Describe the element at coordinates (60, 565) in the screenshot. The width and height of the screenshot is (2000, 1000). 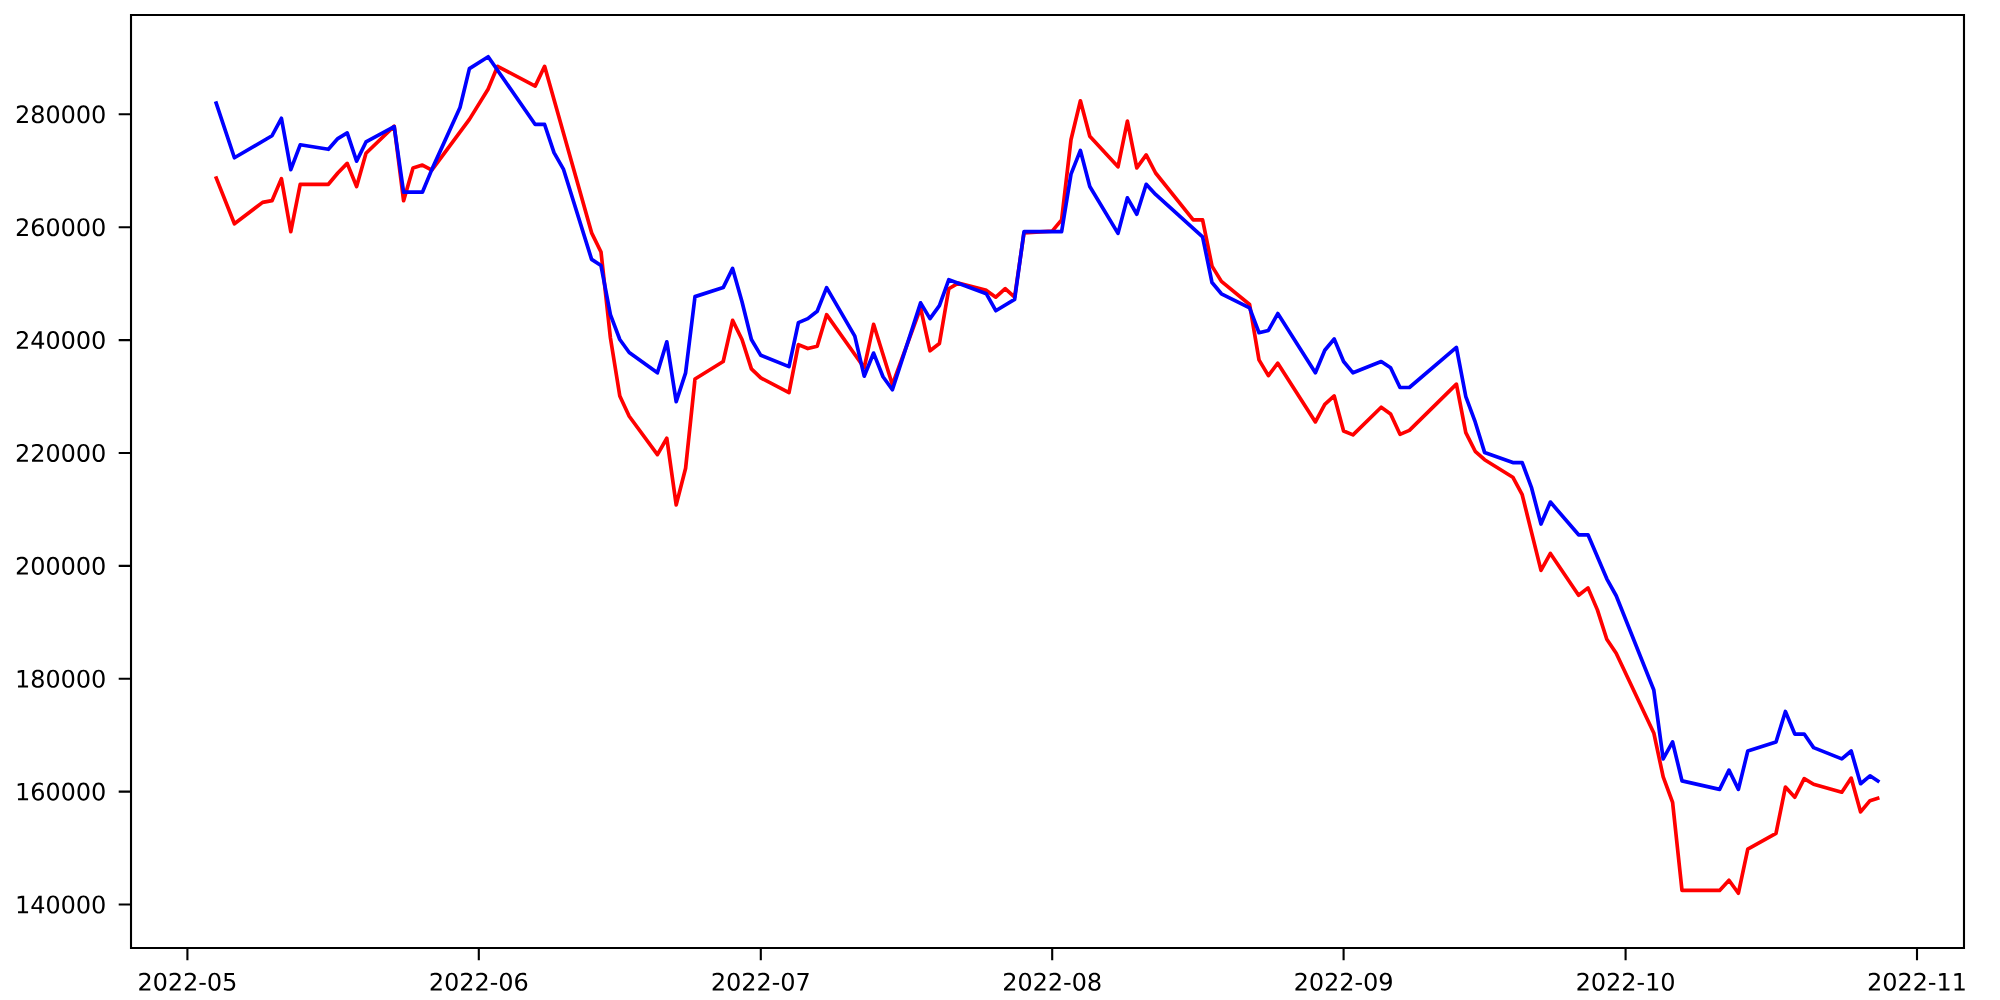
I see `y-tick-label: 200000` at that location.